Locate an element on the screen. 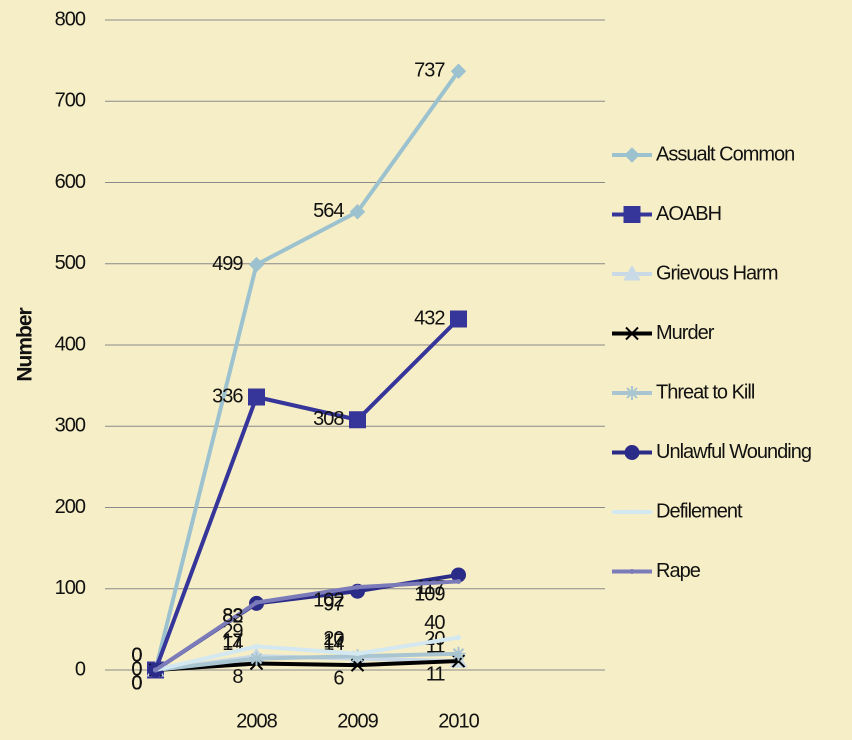 The image size is (852, 740). legend-label: Assualt Common is located at coordinates (725, 154).